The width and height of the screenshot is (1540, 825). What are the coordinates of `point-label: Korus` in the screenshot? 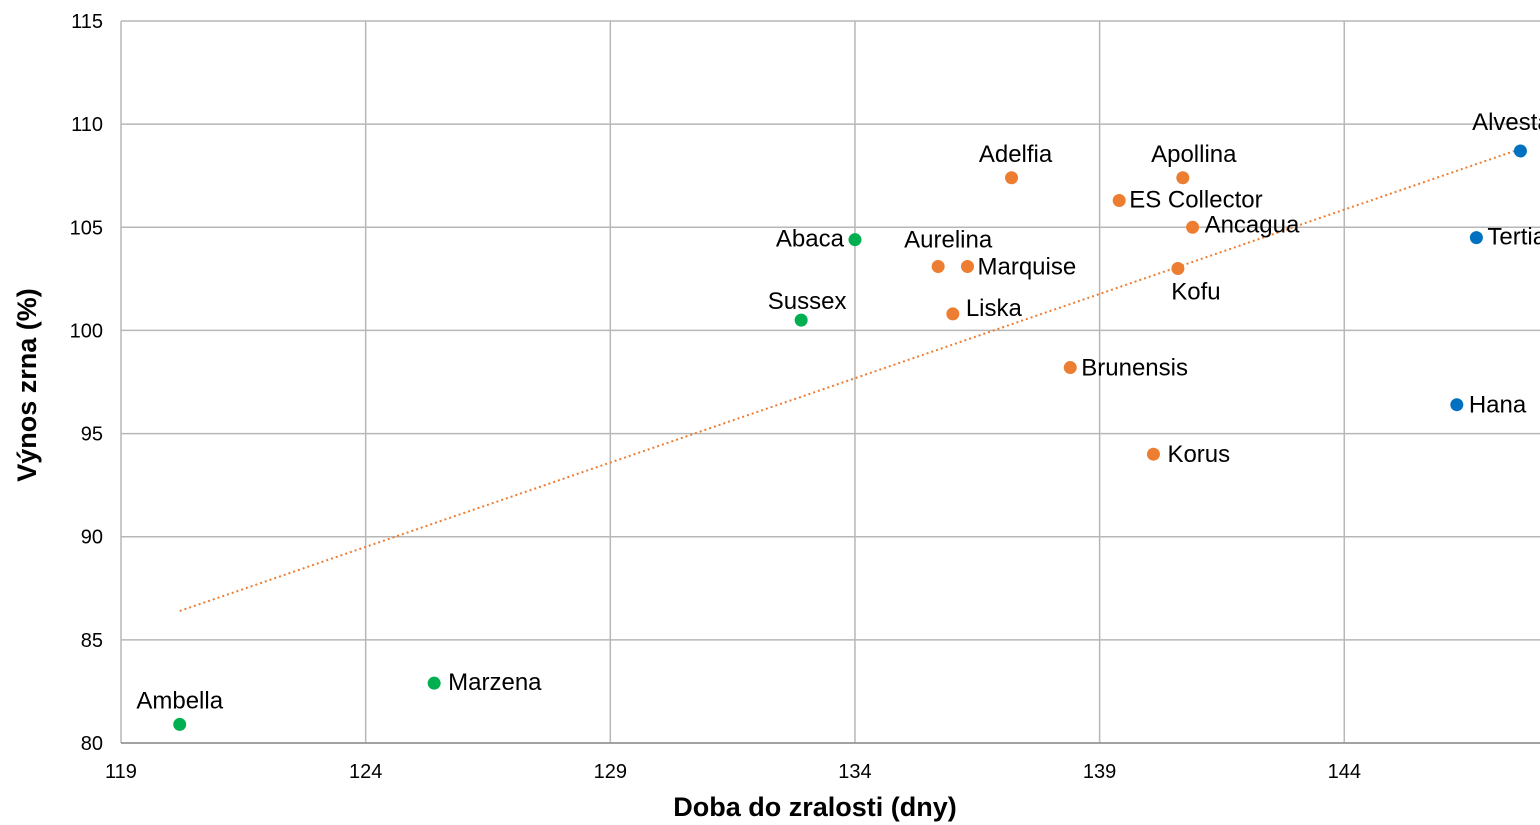 It's located at (1198, 454).